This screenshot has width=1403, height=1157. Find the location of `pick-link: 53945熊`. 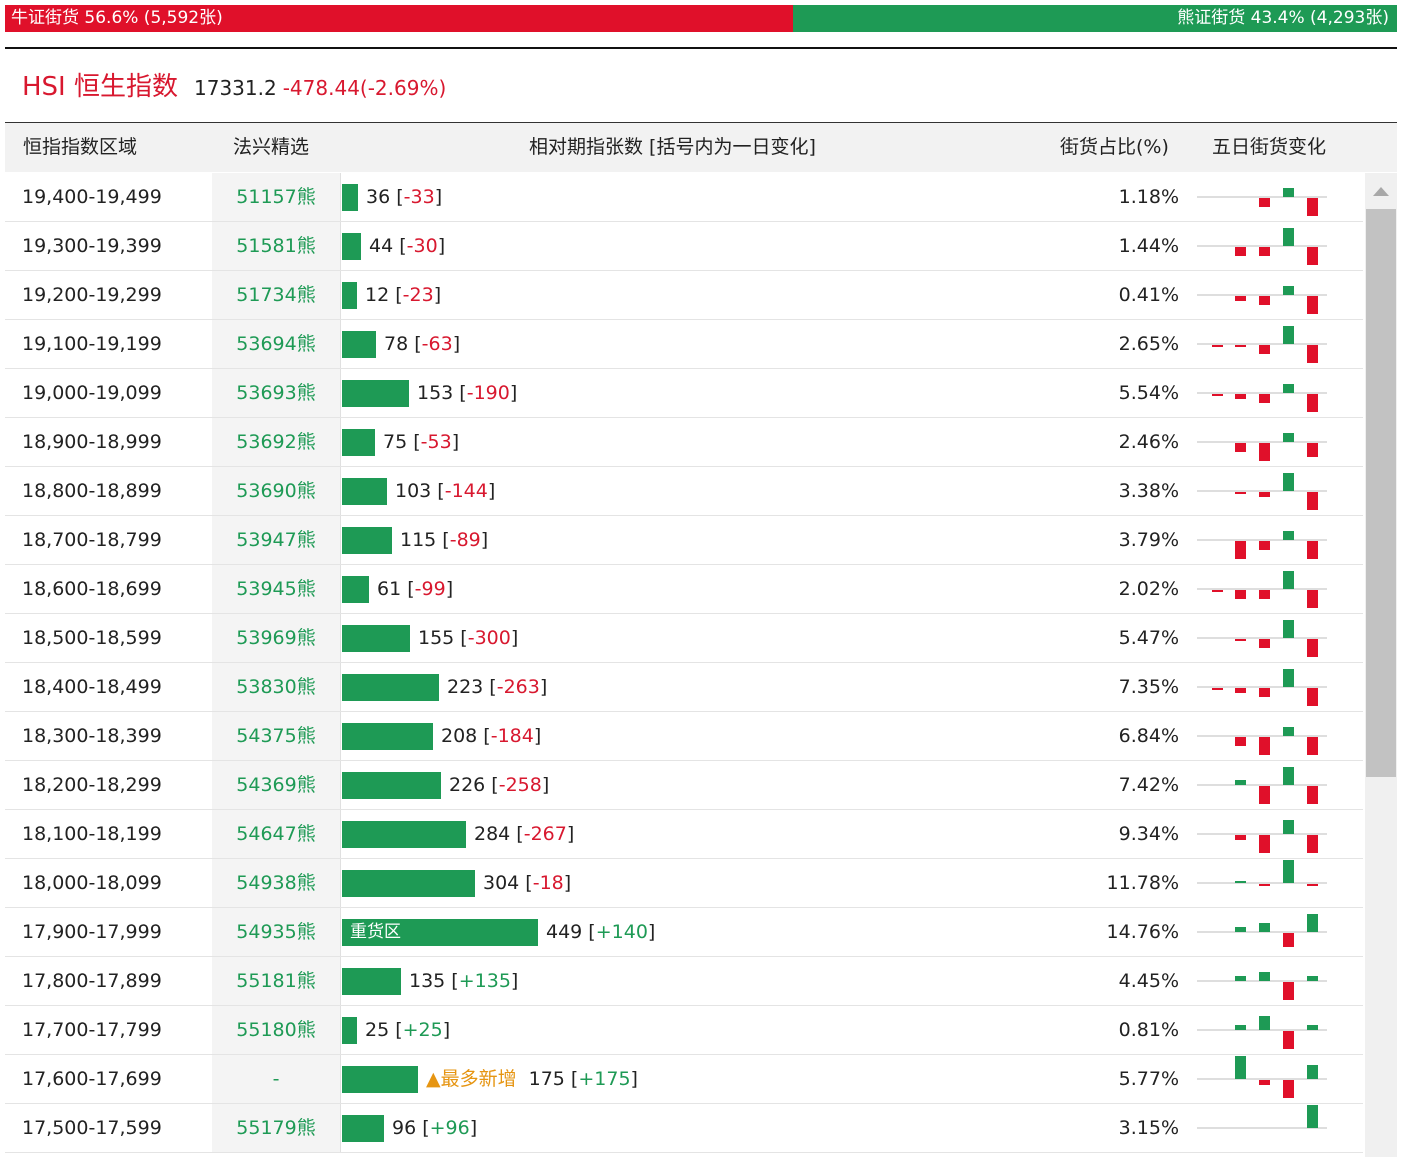

pick-link: 53945熊 is located at coordinates (276, 589).